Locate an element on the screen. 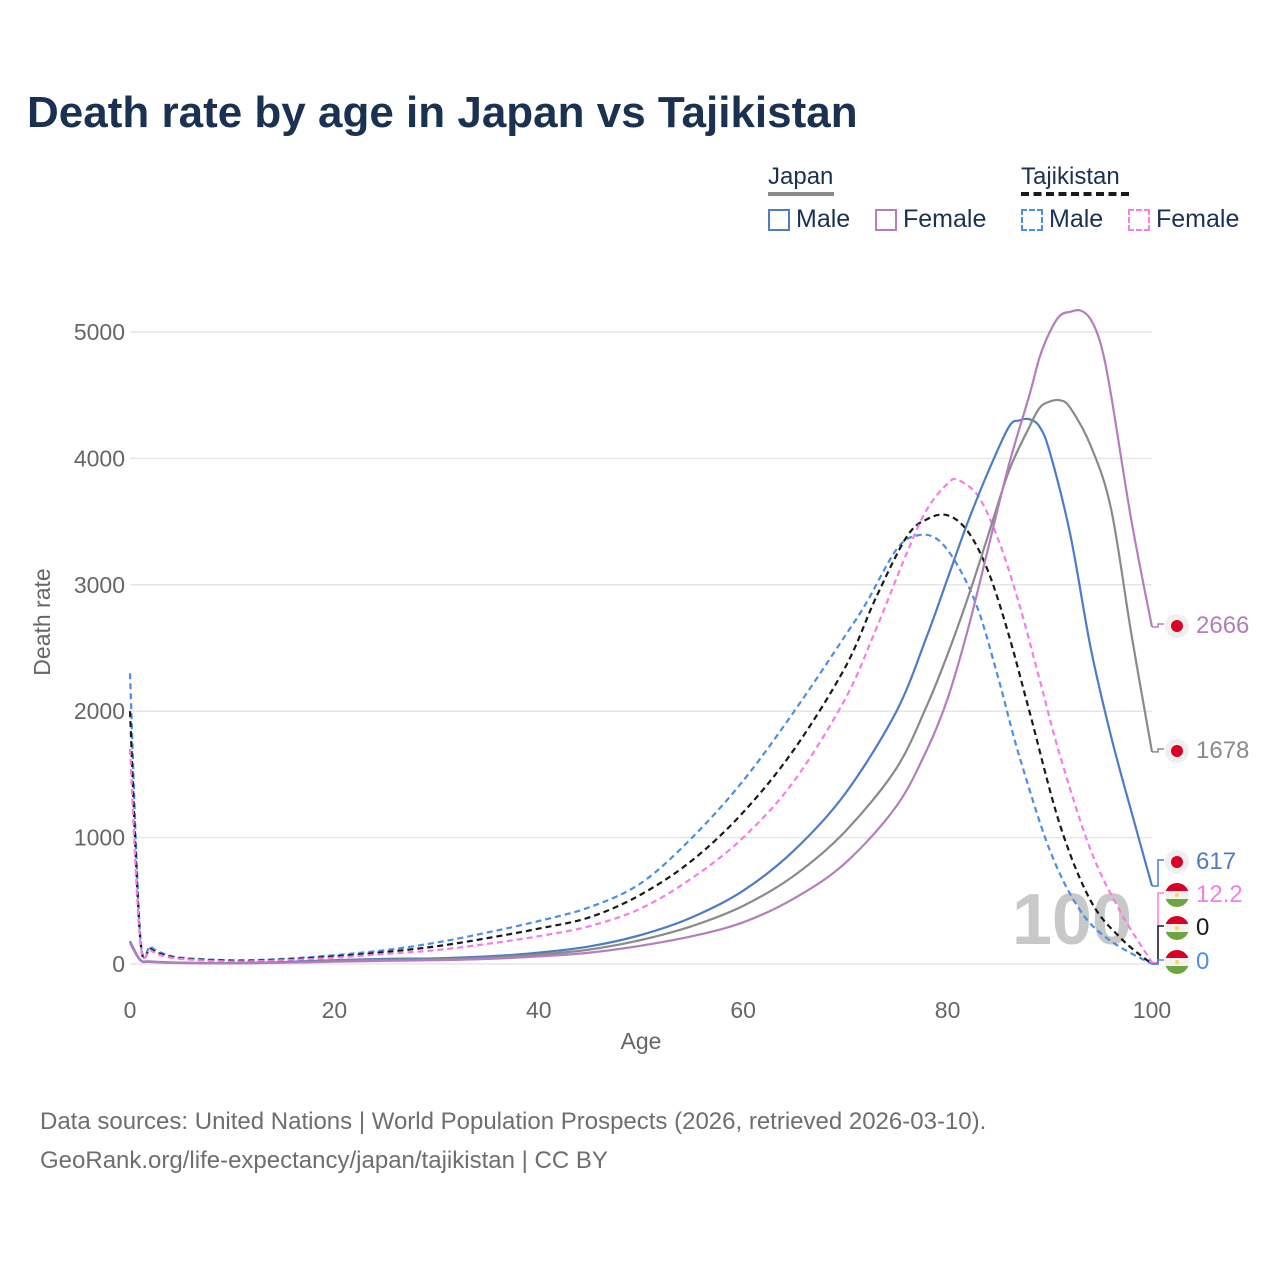  legend-group-japan: Japan is located at coordinates (800, 177).